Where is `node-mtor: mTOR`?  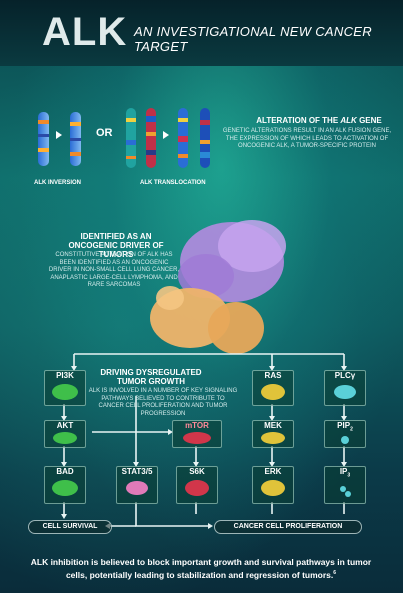
node-mtor: mTOR is located at coordinates (197, 434).